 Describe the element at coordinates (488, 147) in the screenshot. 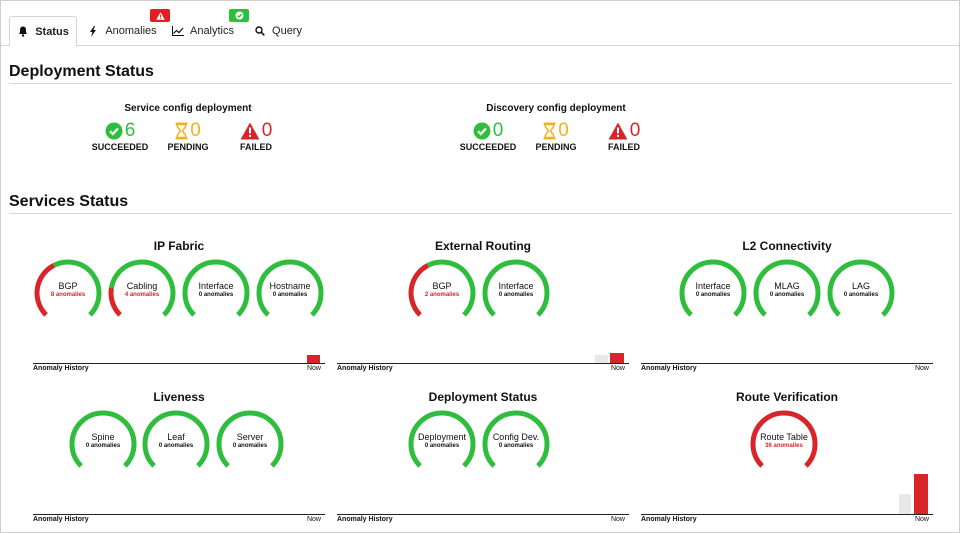

I see `succeeded-label: SUCCEEDED` at that location.